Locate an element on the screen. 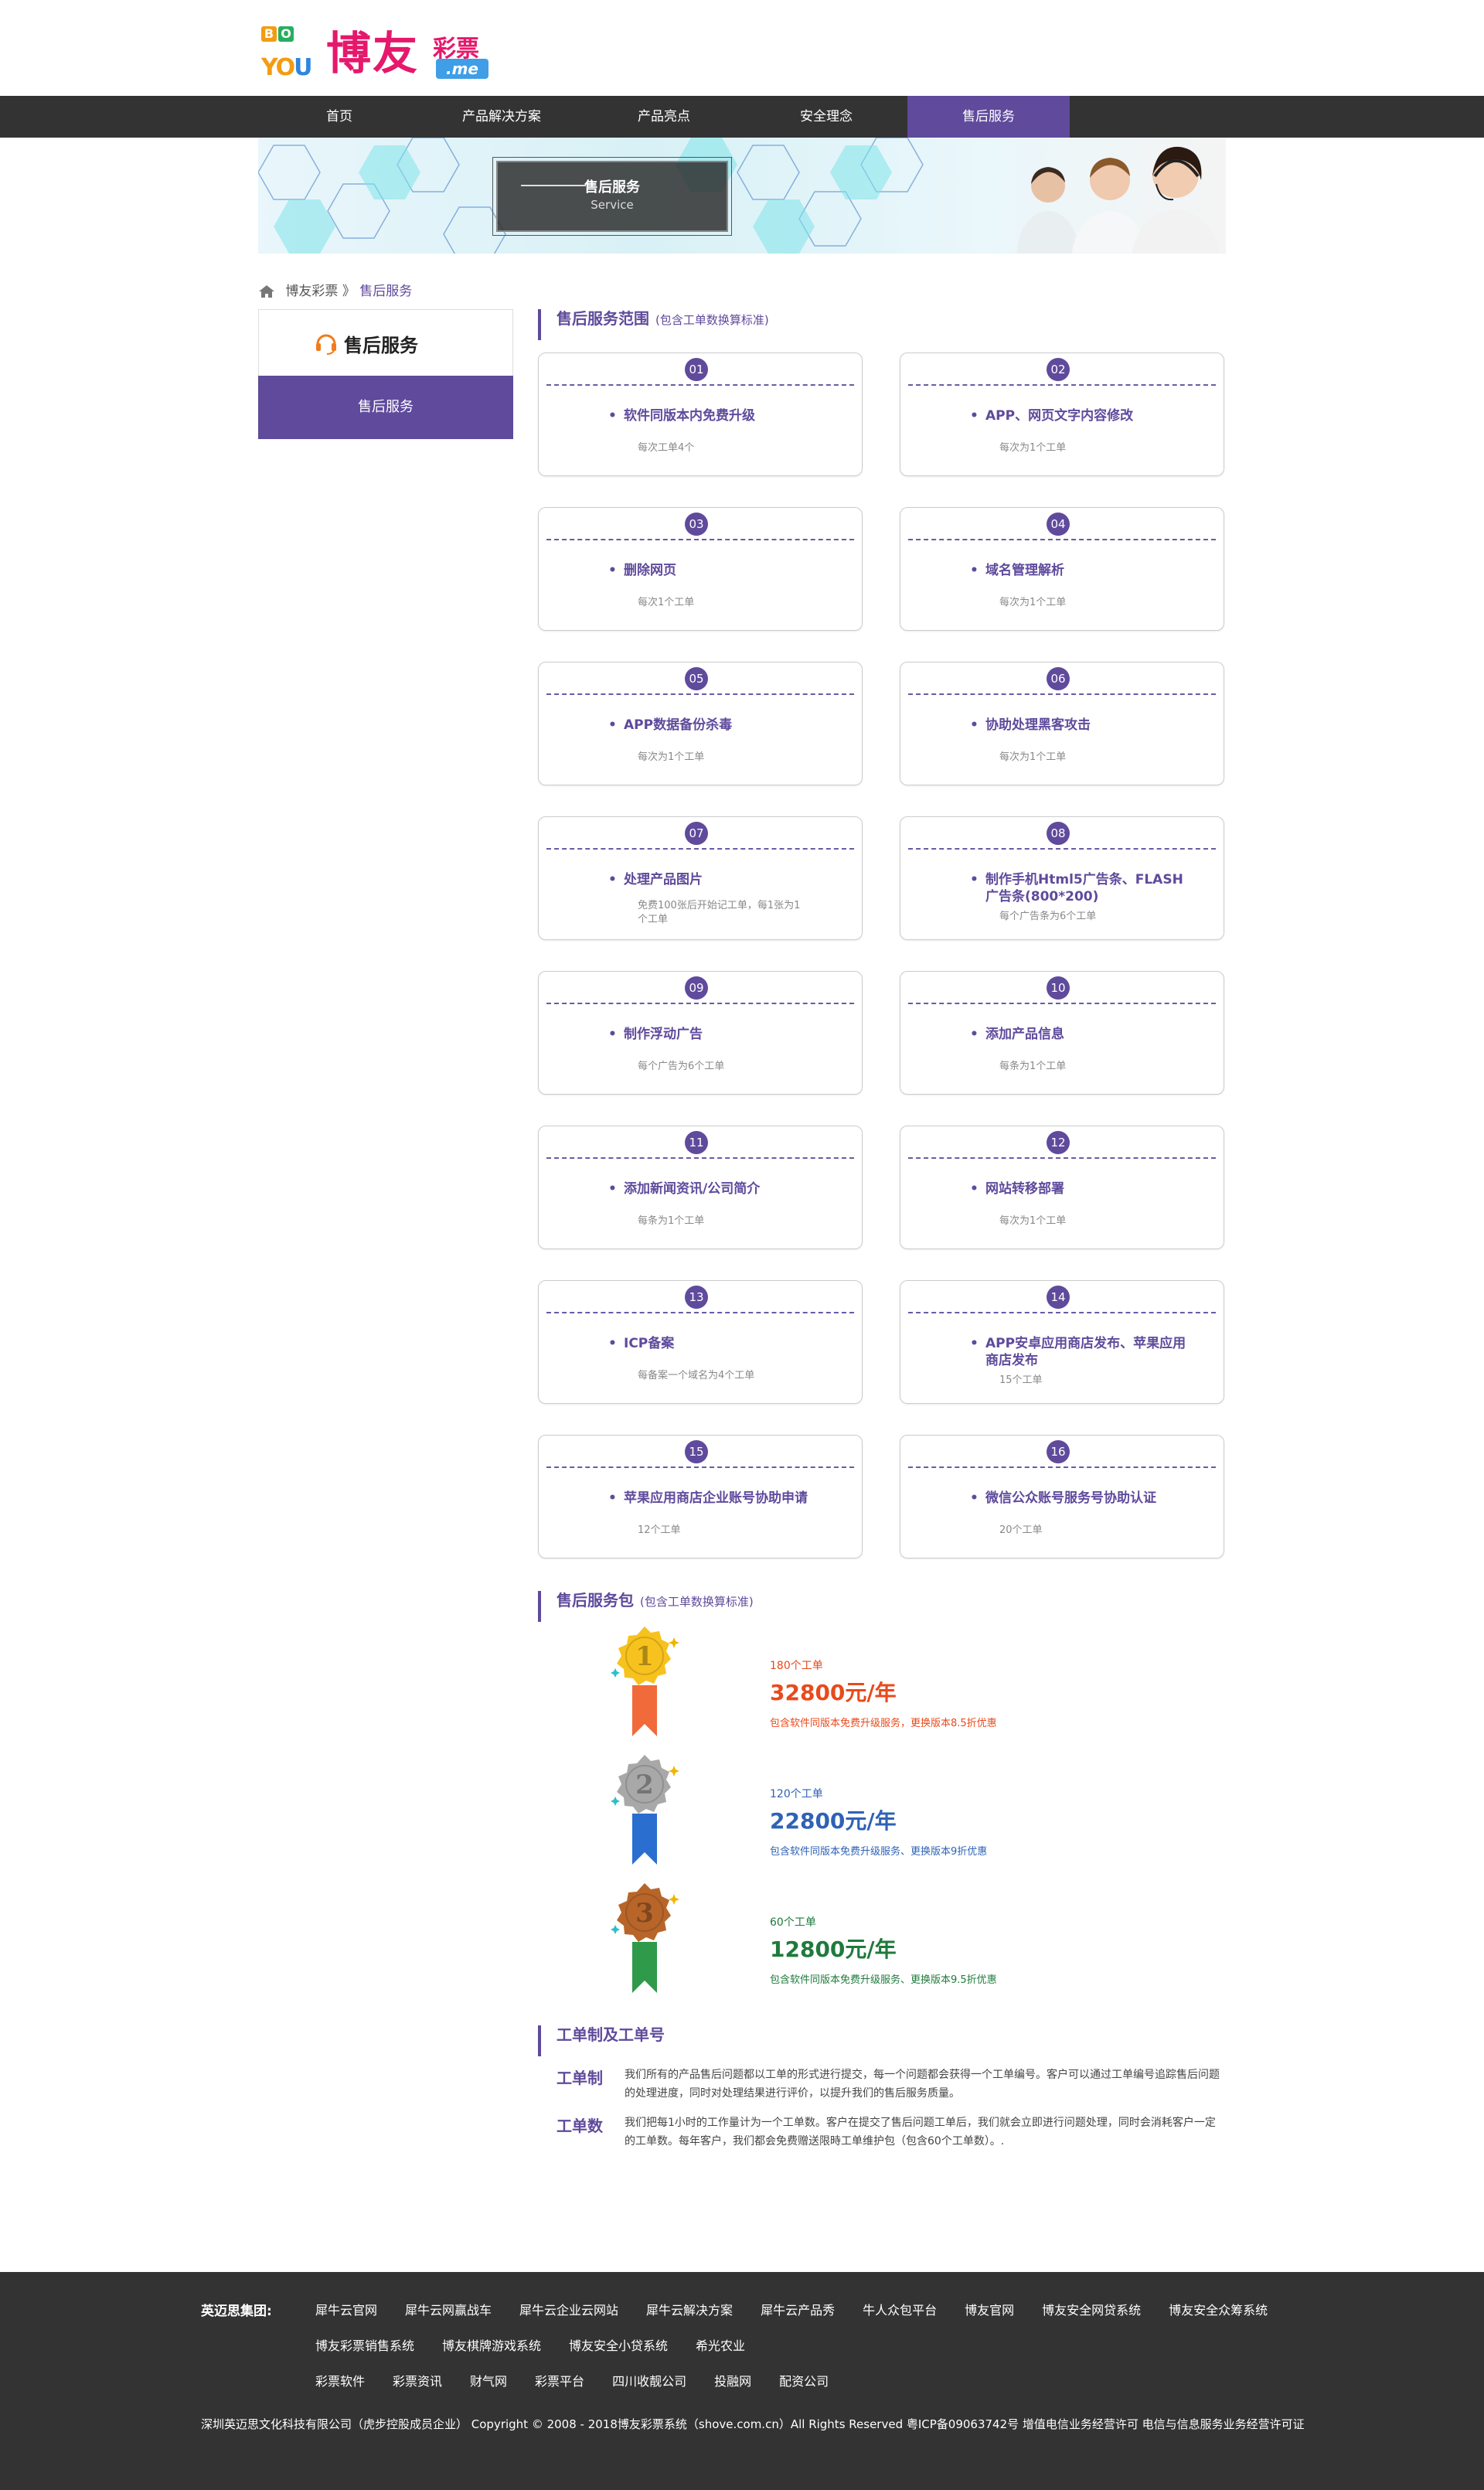  card-ticket-note: 20个工单 is located at coordinates (1021, 1530).